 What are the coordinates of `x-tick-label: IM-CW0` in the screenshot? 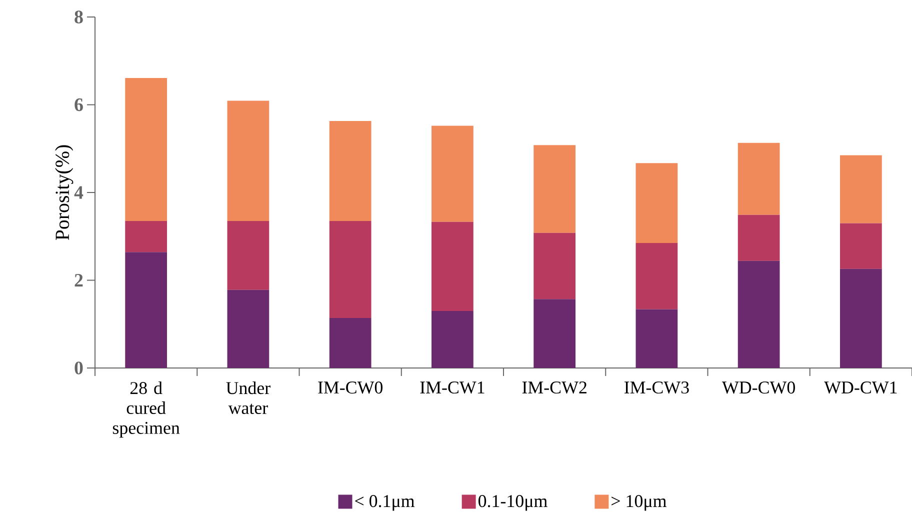 It's located at (350, 388).